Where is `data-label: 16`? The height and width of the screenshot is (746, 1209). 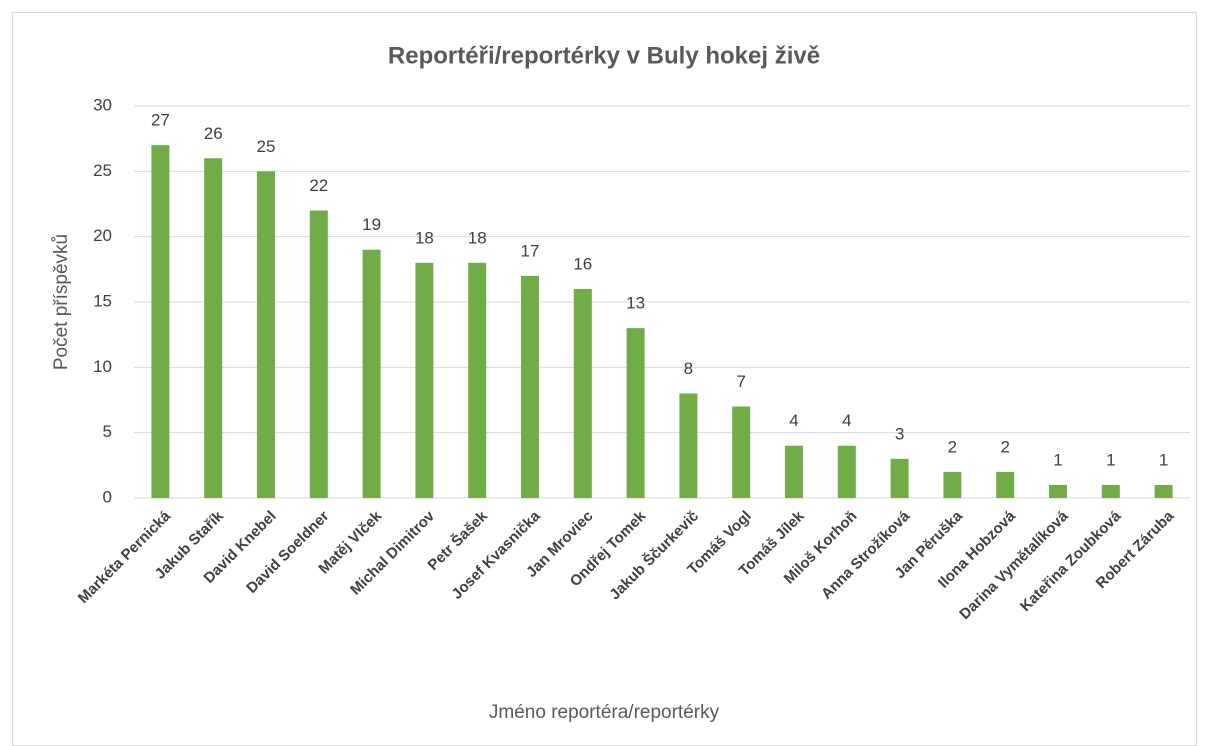 data-label: 16 is located at coordinates (582, 263).